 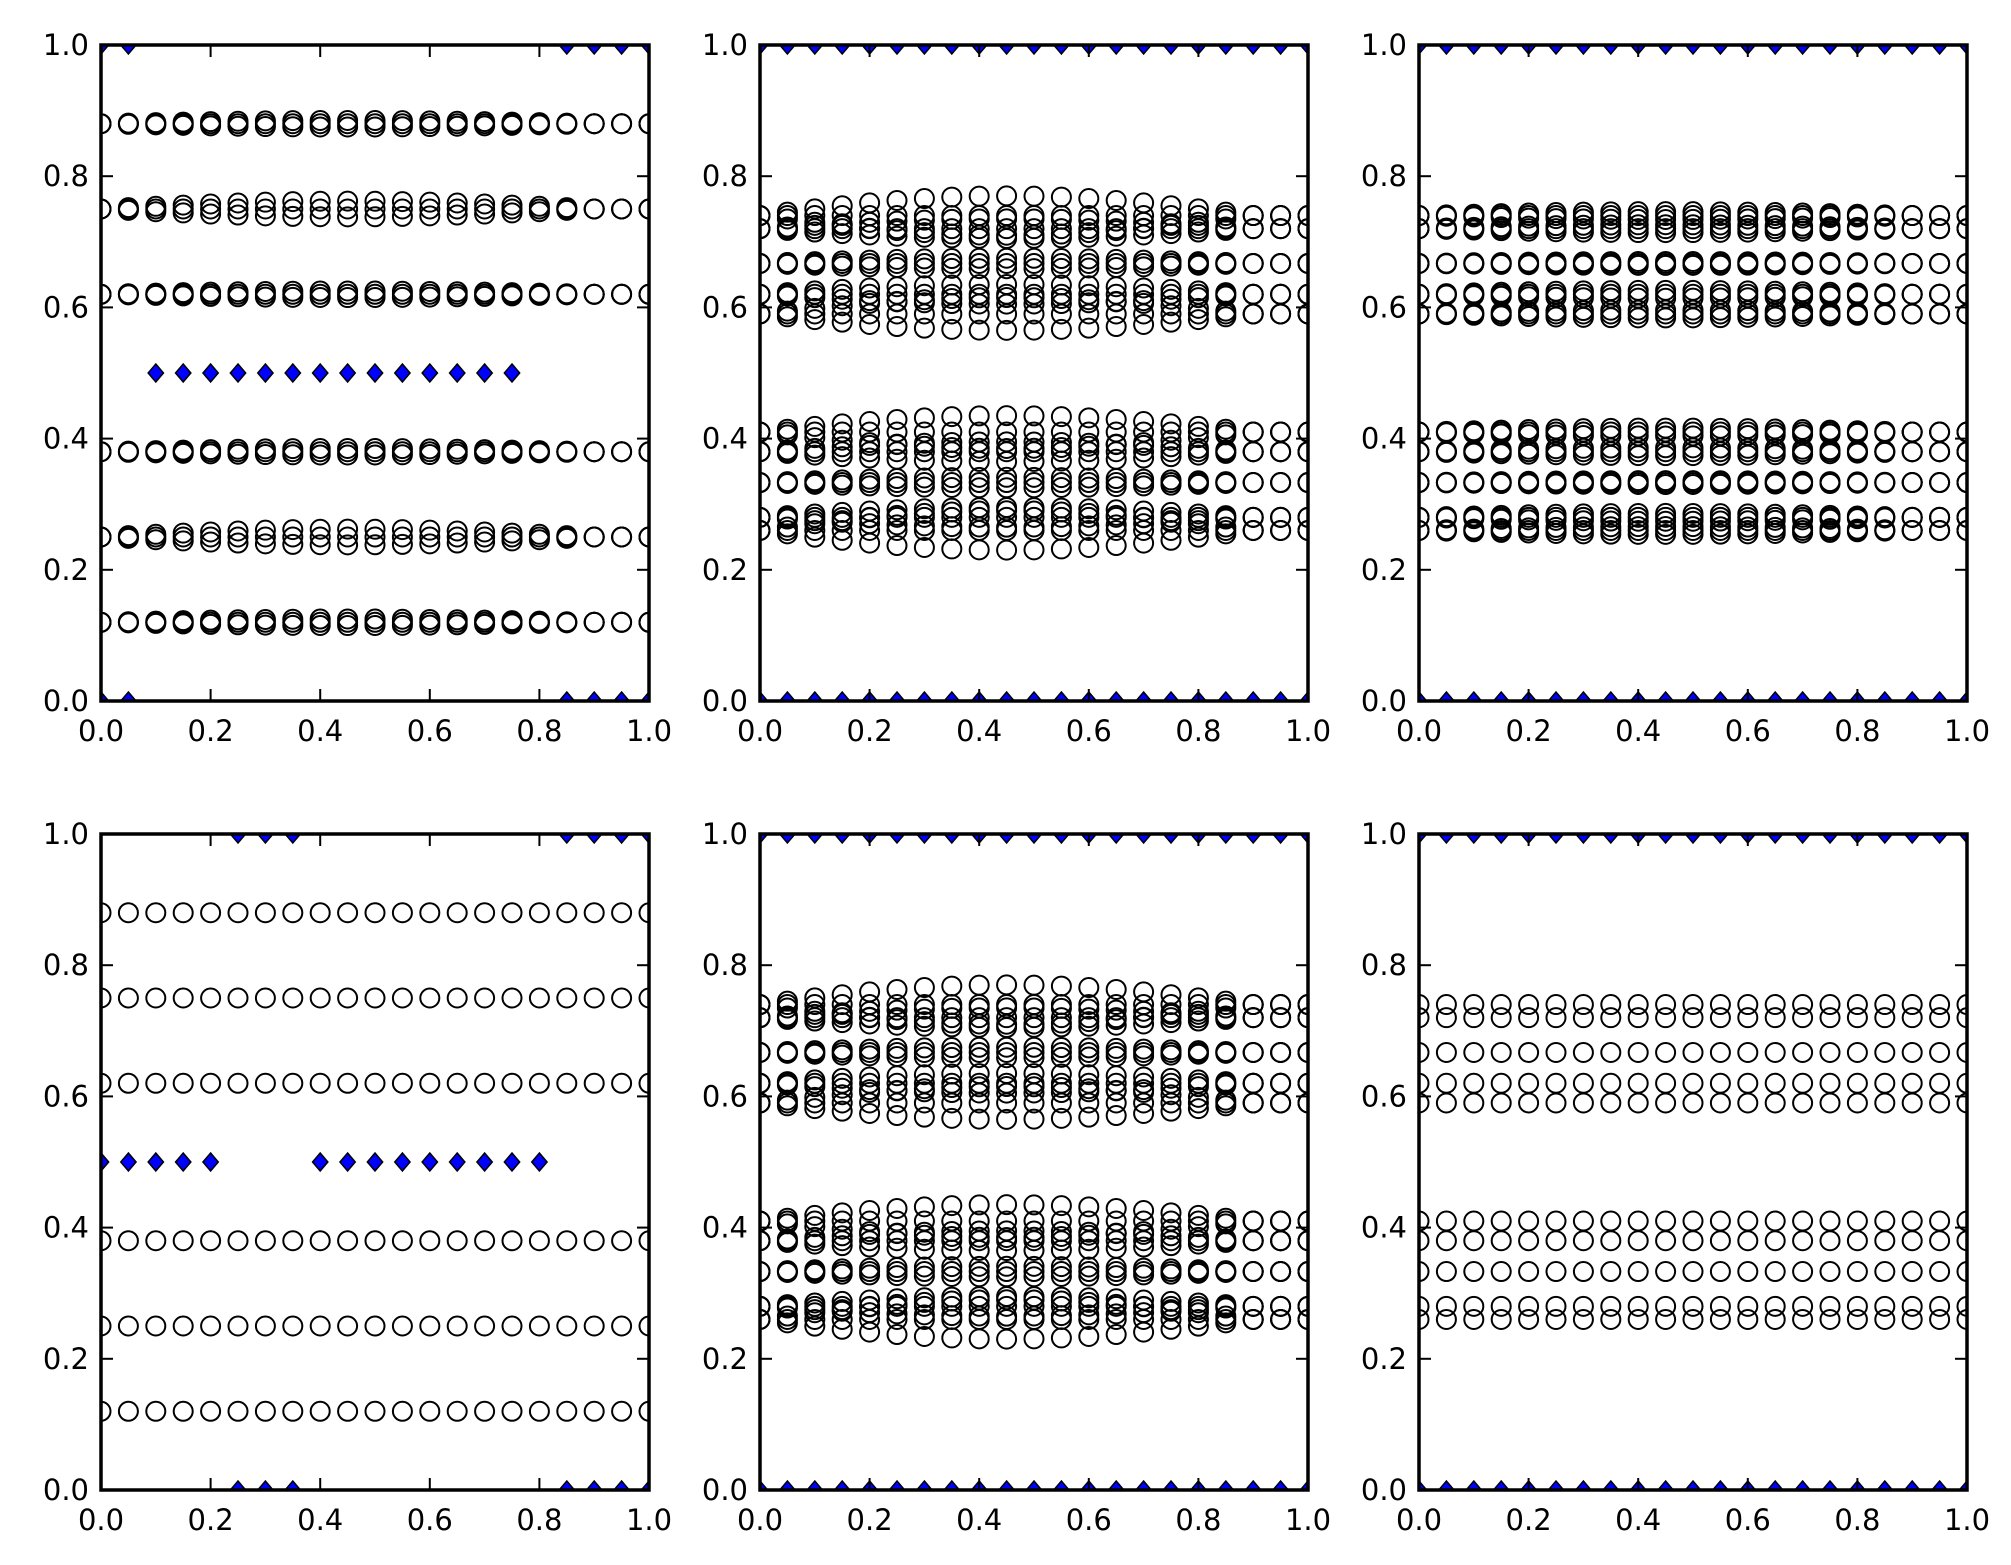 What do you see at coordinates (66, 45) in the screenshot?
I see `y-tick-label: 1.0` at bounding box center [66, 45].